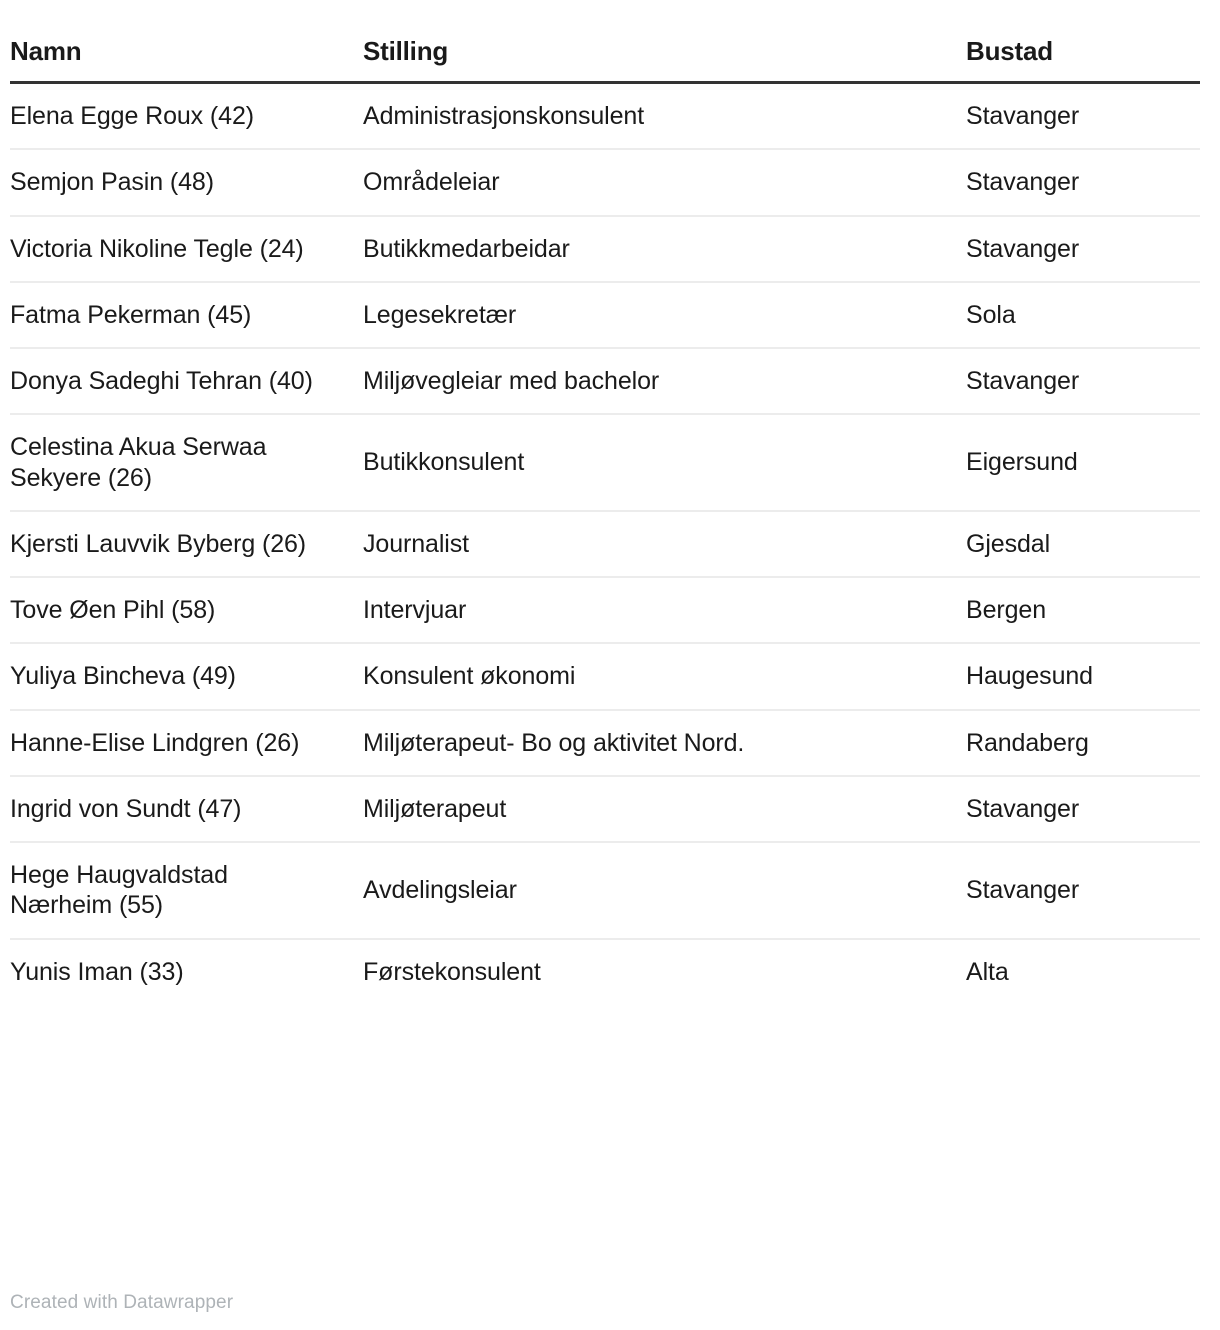 The height and width of the screenshot is (1330, 1220). What do you see at coordinates (97, 971) in the screenshot?
I see `table-cell-namn: Yunis Iman (33)` at bounding box center [97, 971].